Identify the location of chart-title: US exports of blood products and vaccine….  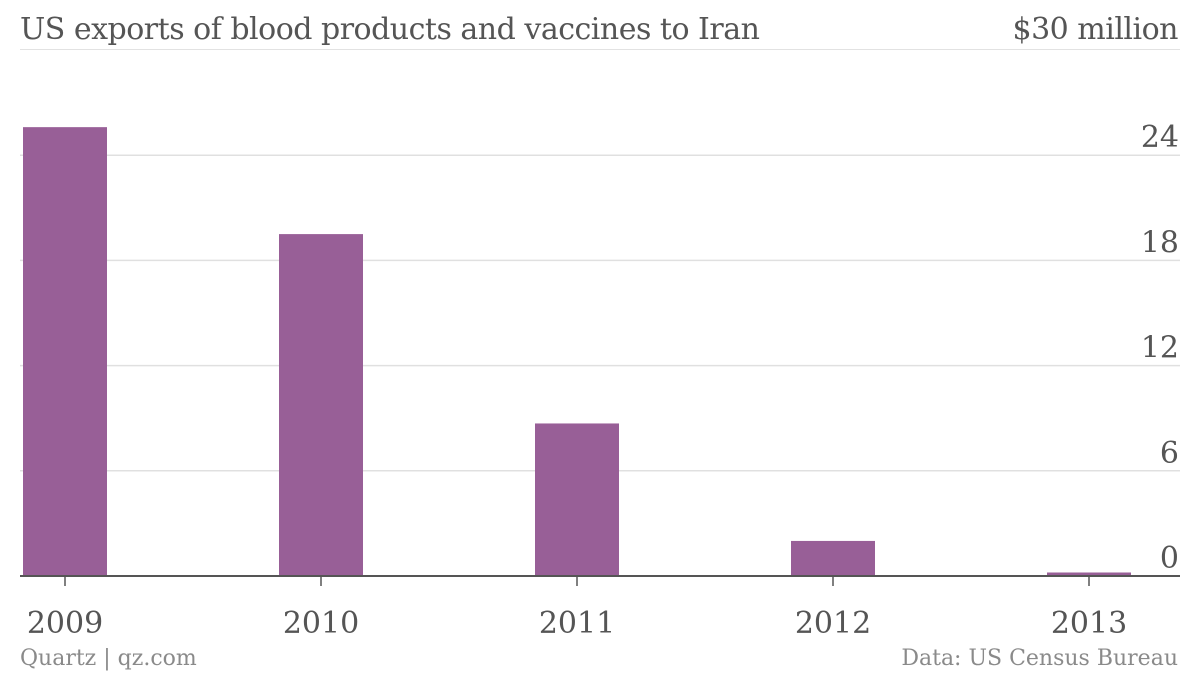
(390, 29).